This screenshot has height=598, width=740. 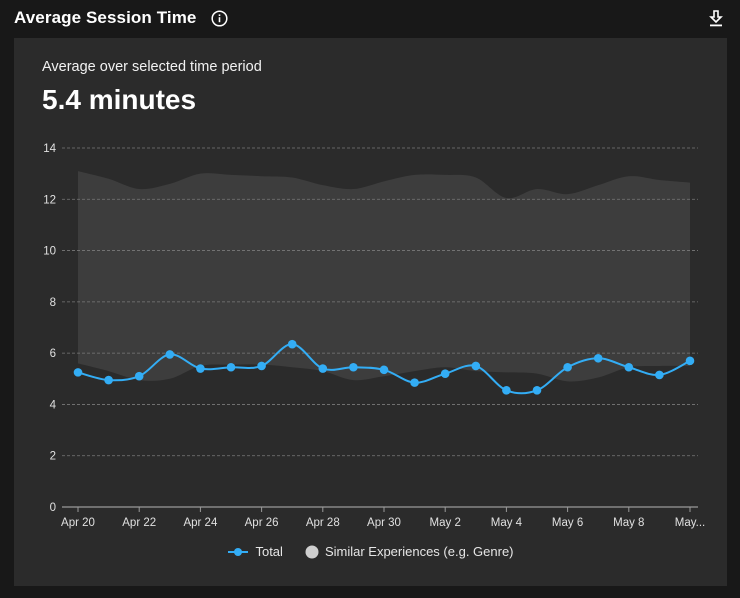 What do you see at coordinates (312, 551) in the screenshot?
I see `circle-marker-icon` at bounding box center [312, 551].